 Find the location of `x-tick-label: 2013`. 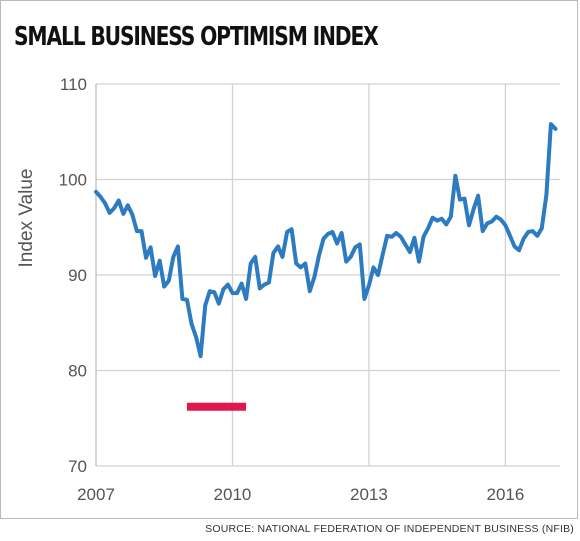

x-tick-label: 2013 is located at coordinates (369, 494).